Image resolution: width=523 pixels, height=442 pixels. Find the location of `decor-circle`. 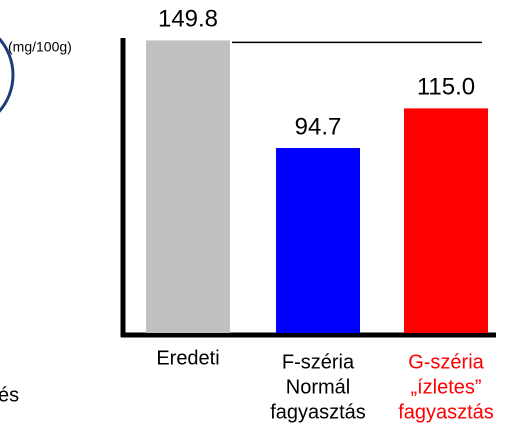

decor-circle is located at coordinates (7, 75).